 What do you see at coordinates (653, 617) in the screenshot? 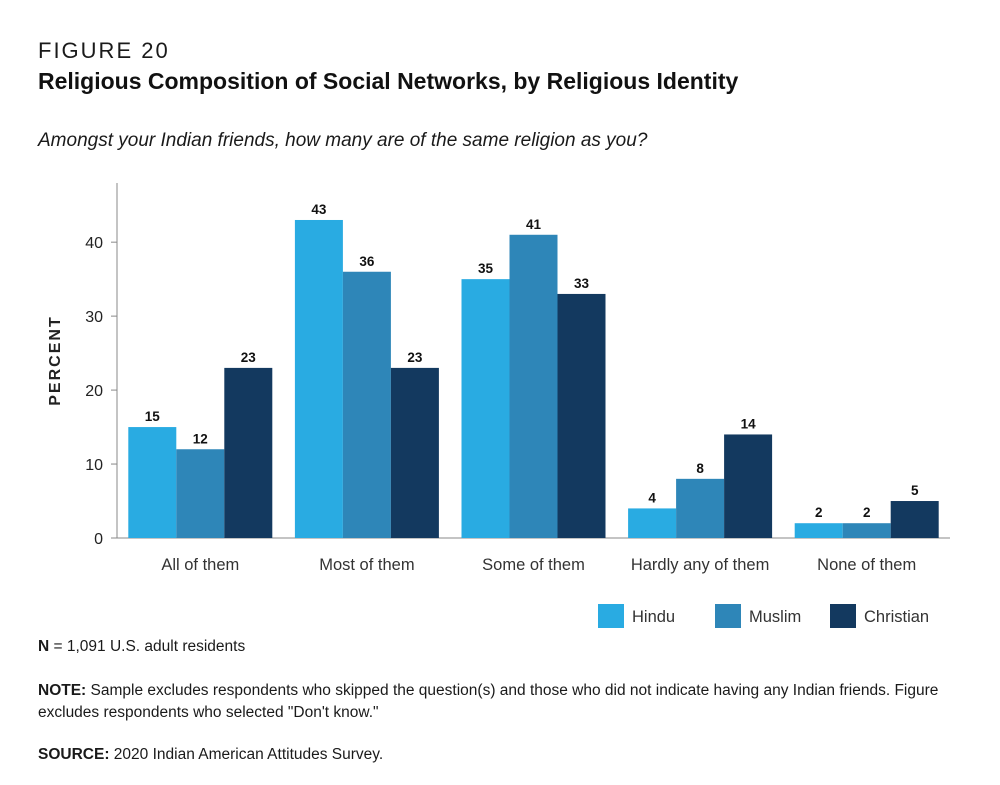
I see `legend-label: Hindu` at bounding box center [653, 617].